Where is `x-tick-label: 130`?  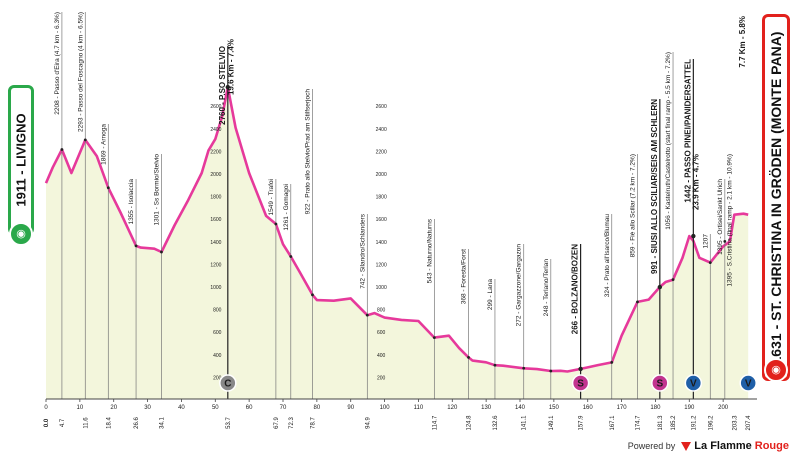 x-tick-label: 130 is located at coordinates (486, 408).